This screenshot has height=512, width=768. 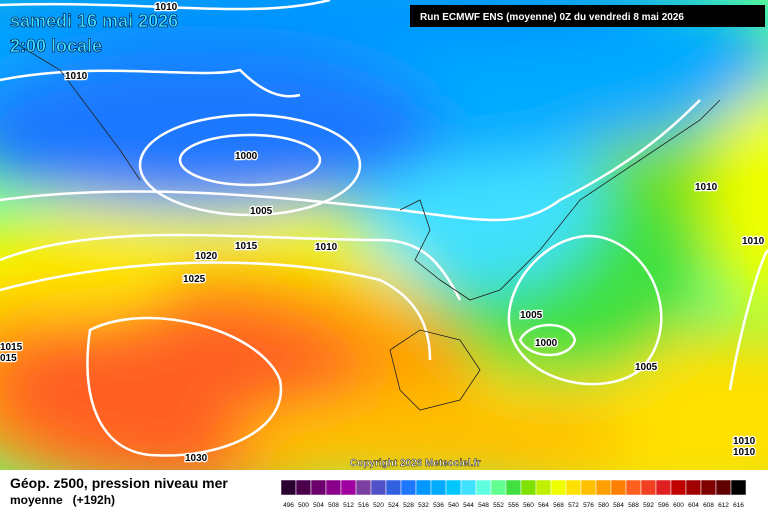 What do you see at coordinates (348, 505) in the screenshot?
I see `scale-label: 512` at bounding box center [348, 505].